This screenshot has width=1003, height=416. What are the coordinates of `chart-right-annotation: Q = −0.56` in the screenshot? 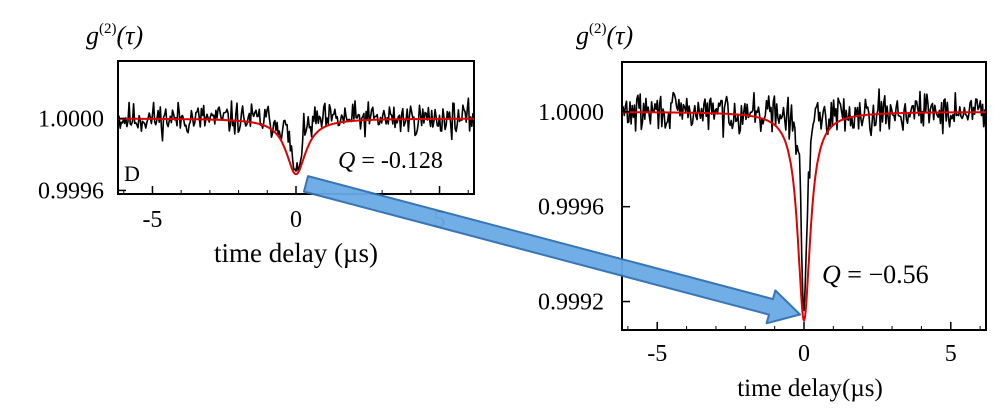 It's located at (875, 274).